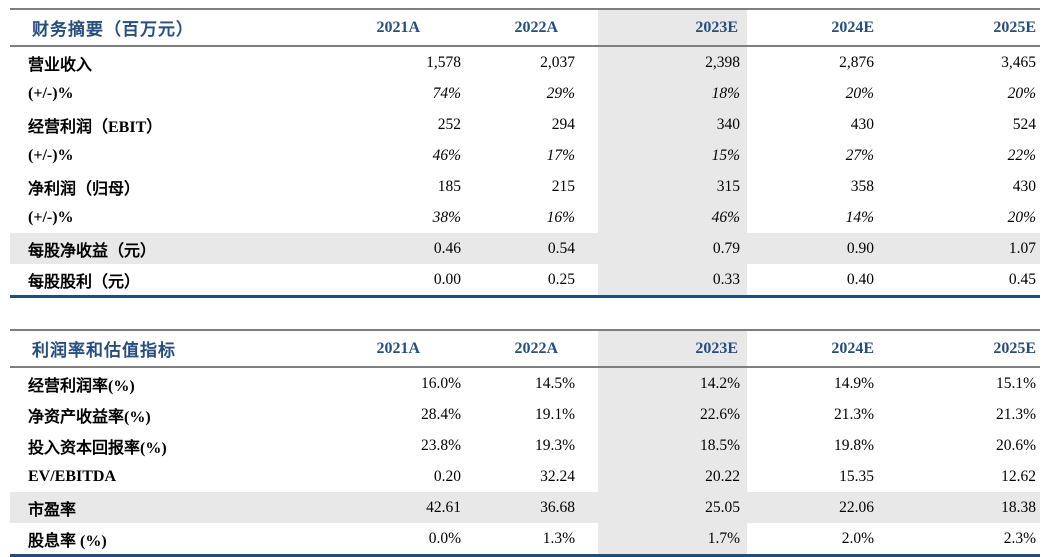  What do you see at coordinates (852, 27) in the screenshot?
I see `col-header-2024e: 2024E` at bounding box center [852, 27].